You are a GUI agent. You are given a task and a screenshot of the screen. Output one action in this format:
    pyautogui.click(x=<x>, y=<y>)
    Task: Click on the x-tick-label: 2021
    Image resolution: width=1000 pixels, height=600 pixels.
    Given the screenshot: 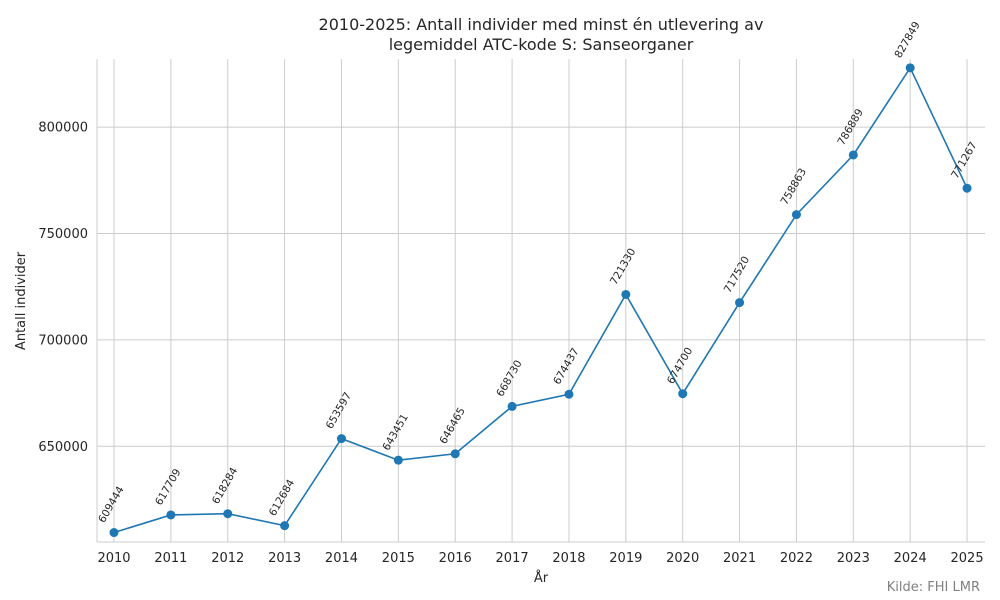 What is the action you would take?
    pyautogui.click(x=739, y=558)
    